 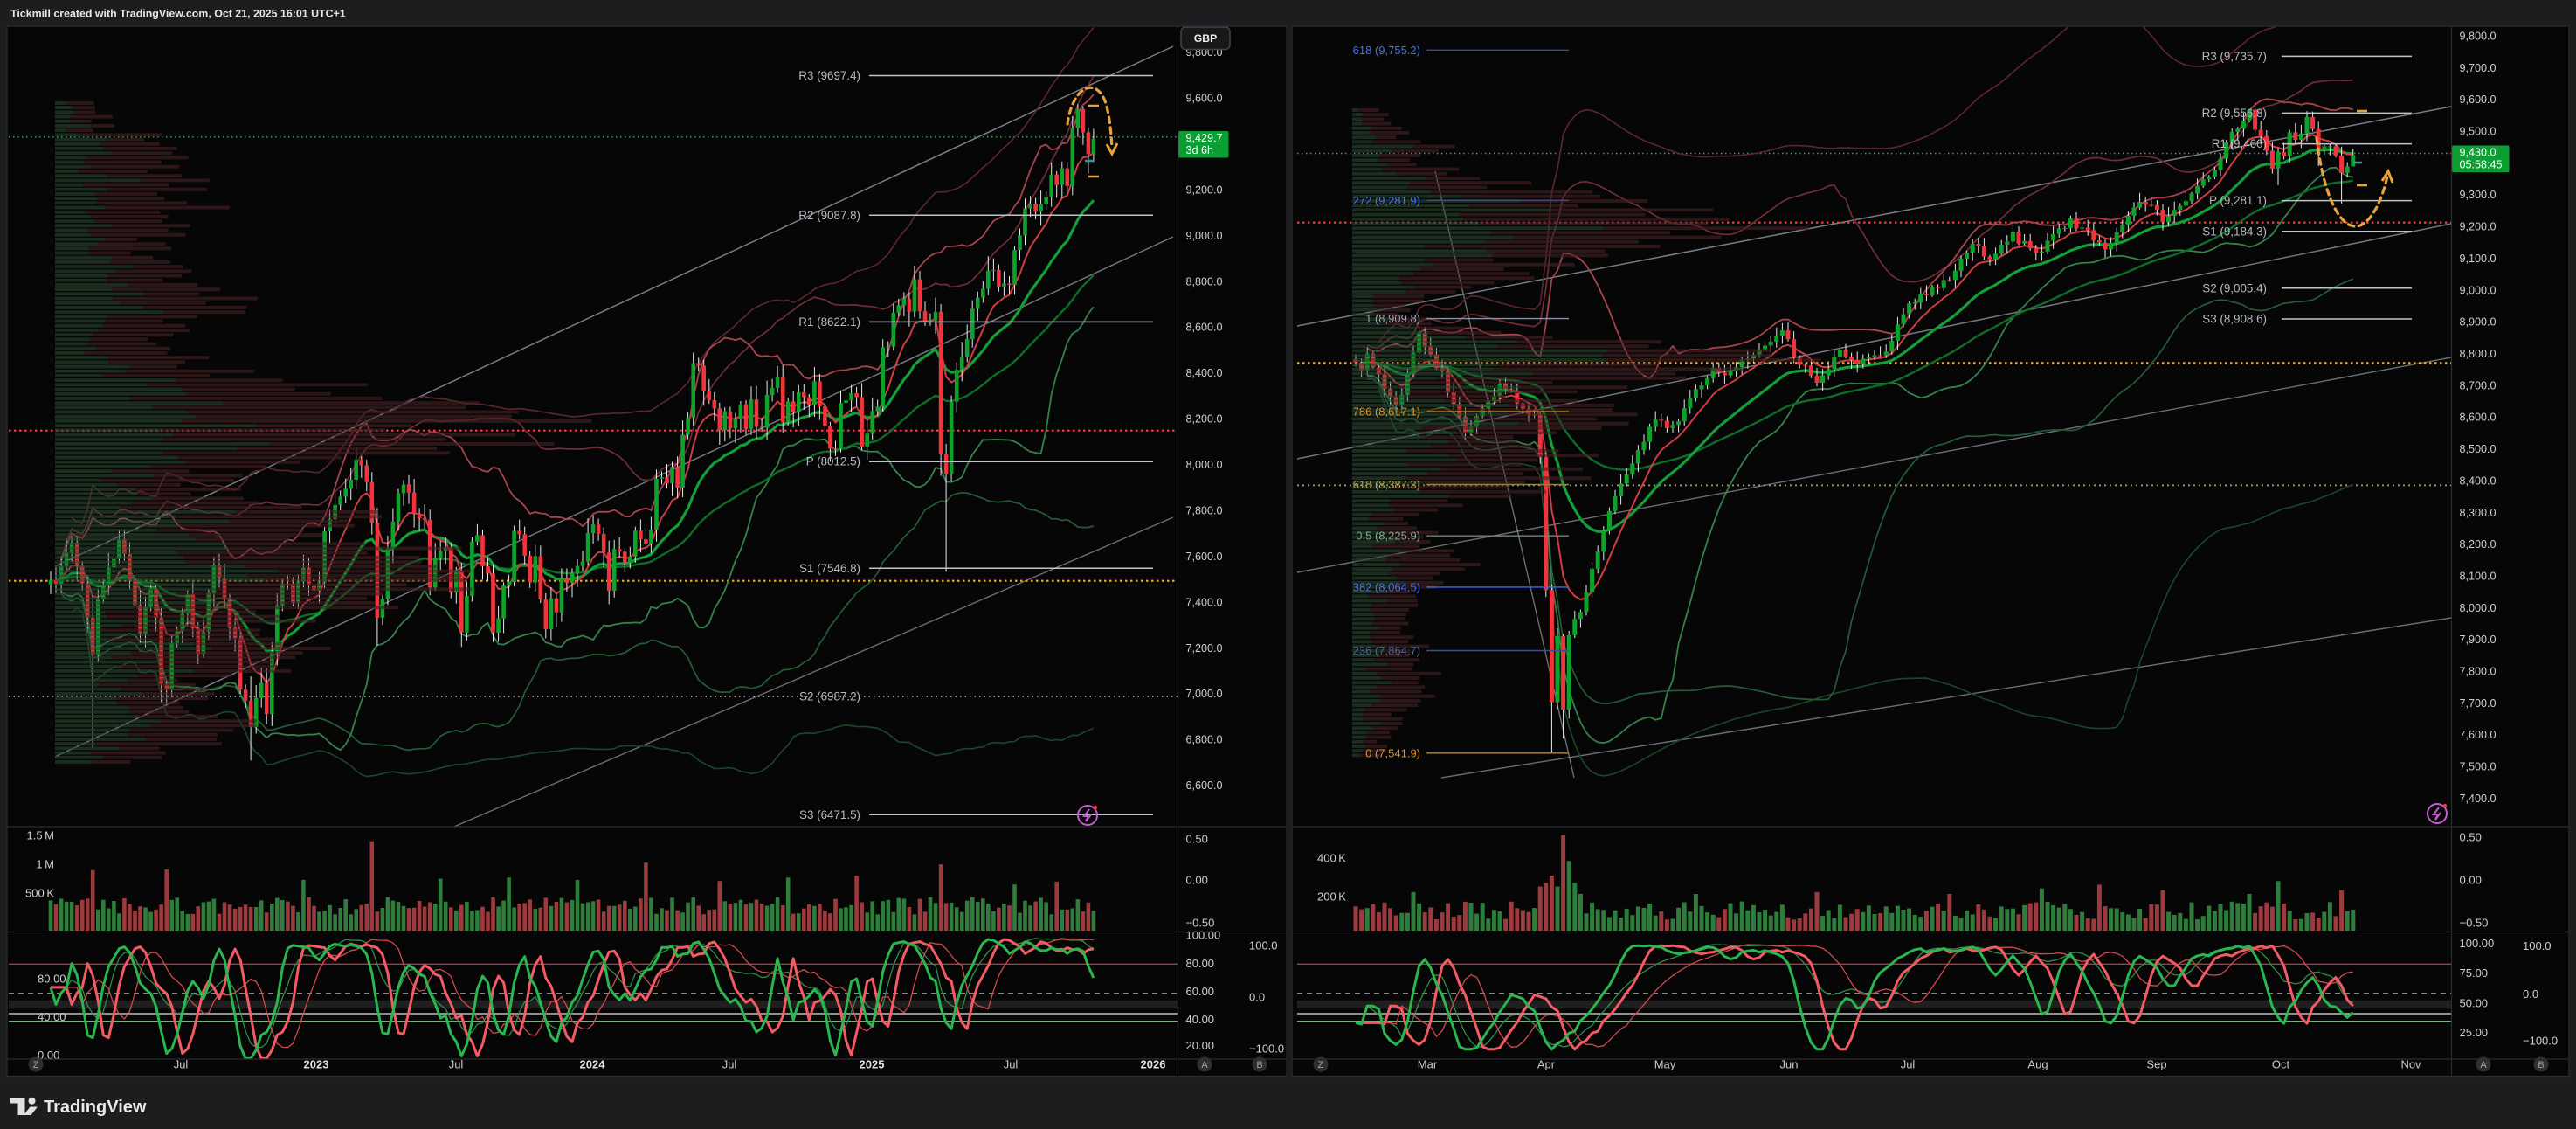 What do you see at coordinates (2410, 1064) in the screenshot?
I see `svg-text: Nov` at bounding box center [2410, 1064].